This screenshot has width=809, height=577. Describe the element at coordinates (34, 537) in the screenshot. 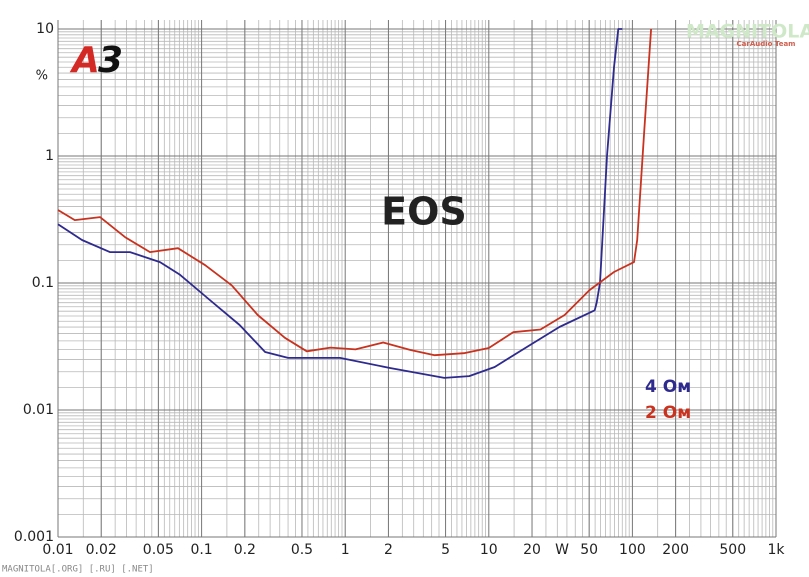

I see `y-tick-label: 0.001` at that location.